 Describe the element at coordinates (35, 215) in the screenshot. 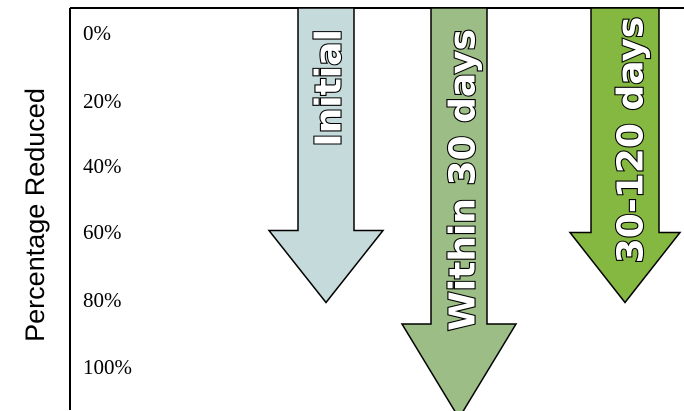

I see `y-axis-label: Percentage Reduced` at that location.